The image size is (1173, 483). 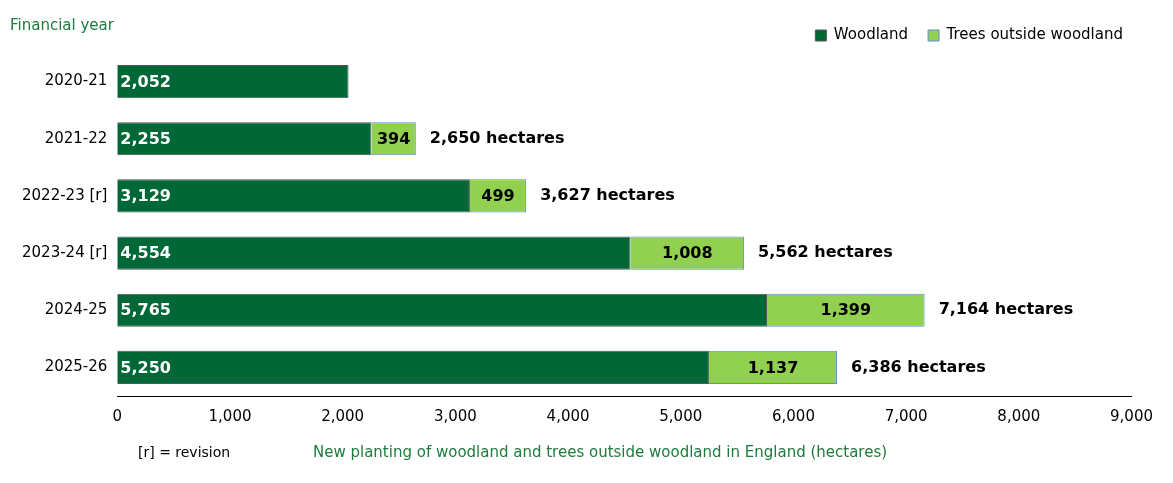 I want to click on y-axis-title: Financial year, so click(x=62, y=24).